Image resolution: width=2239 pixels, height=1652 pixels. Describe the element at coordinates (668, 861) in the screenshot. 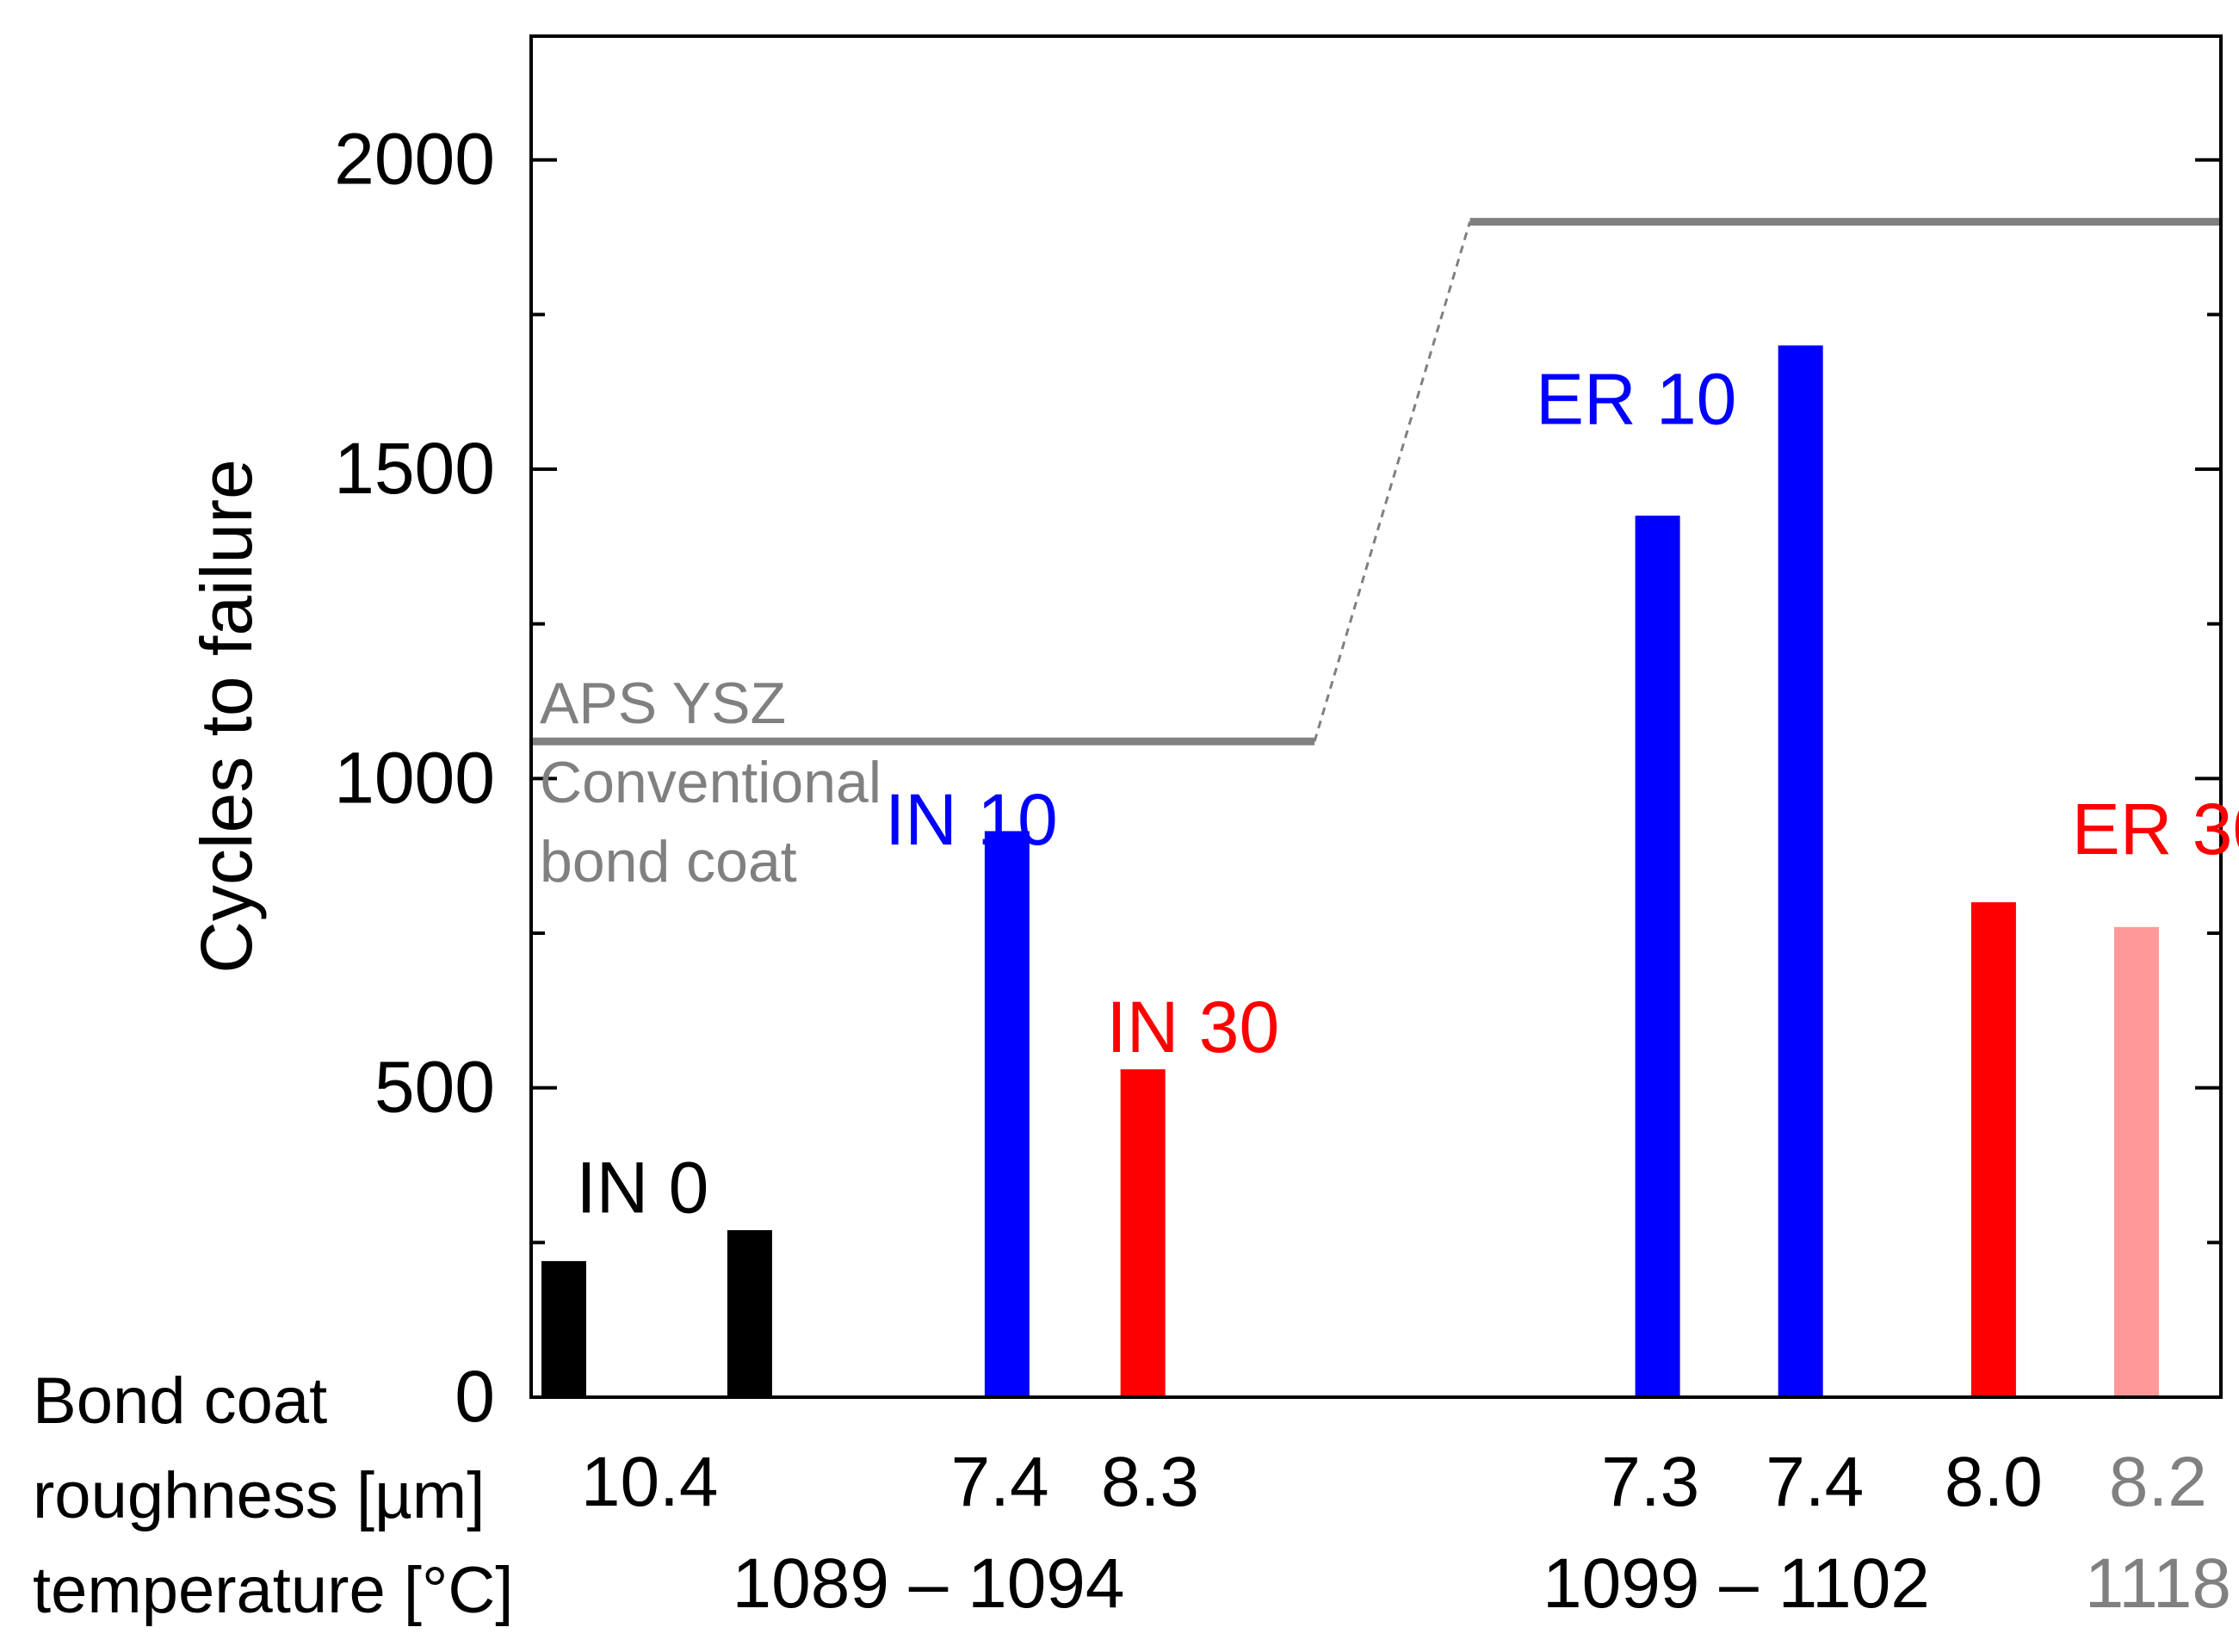

I see `reference-label-line-3: bond coat` at that location.